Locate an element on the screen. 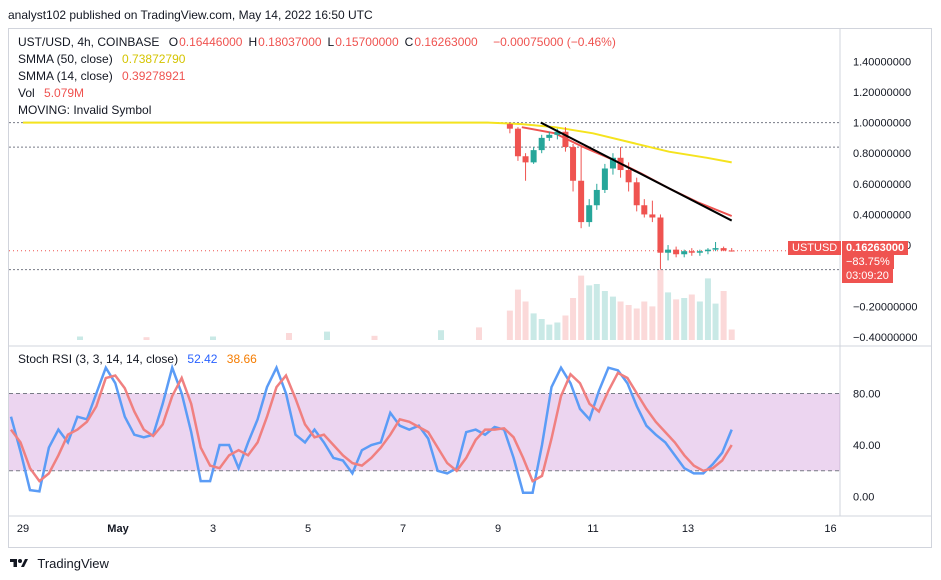 The height and width of the screenshot is (580, 941). footer-brand: TradingView is located at coordinates (59, 563).